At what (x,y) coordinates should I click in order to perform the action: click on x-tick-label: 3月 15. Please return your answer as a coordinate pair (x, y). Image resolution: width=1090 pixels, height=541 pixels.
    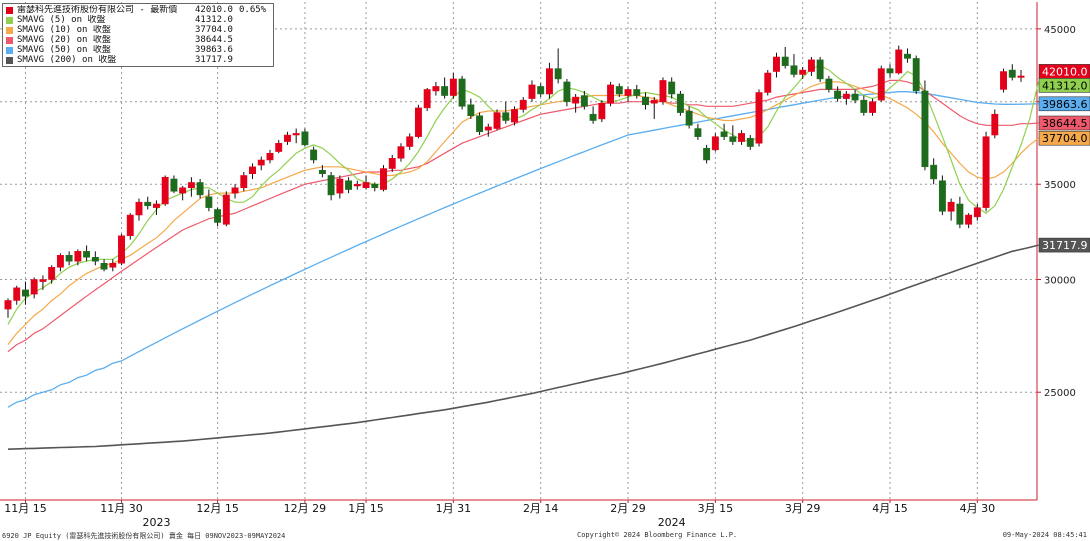
    Looking at the image, I should click on (716, 508).